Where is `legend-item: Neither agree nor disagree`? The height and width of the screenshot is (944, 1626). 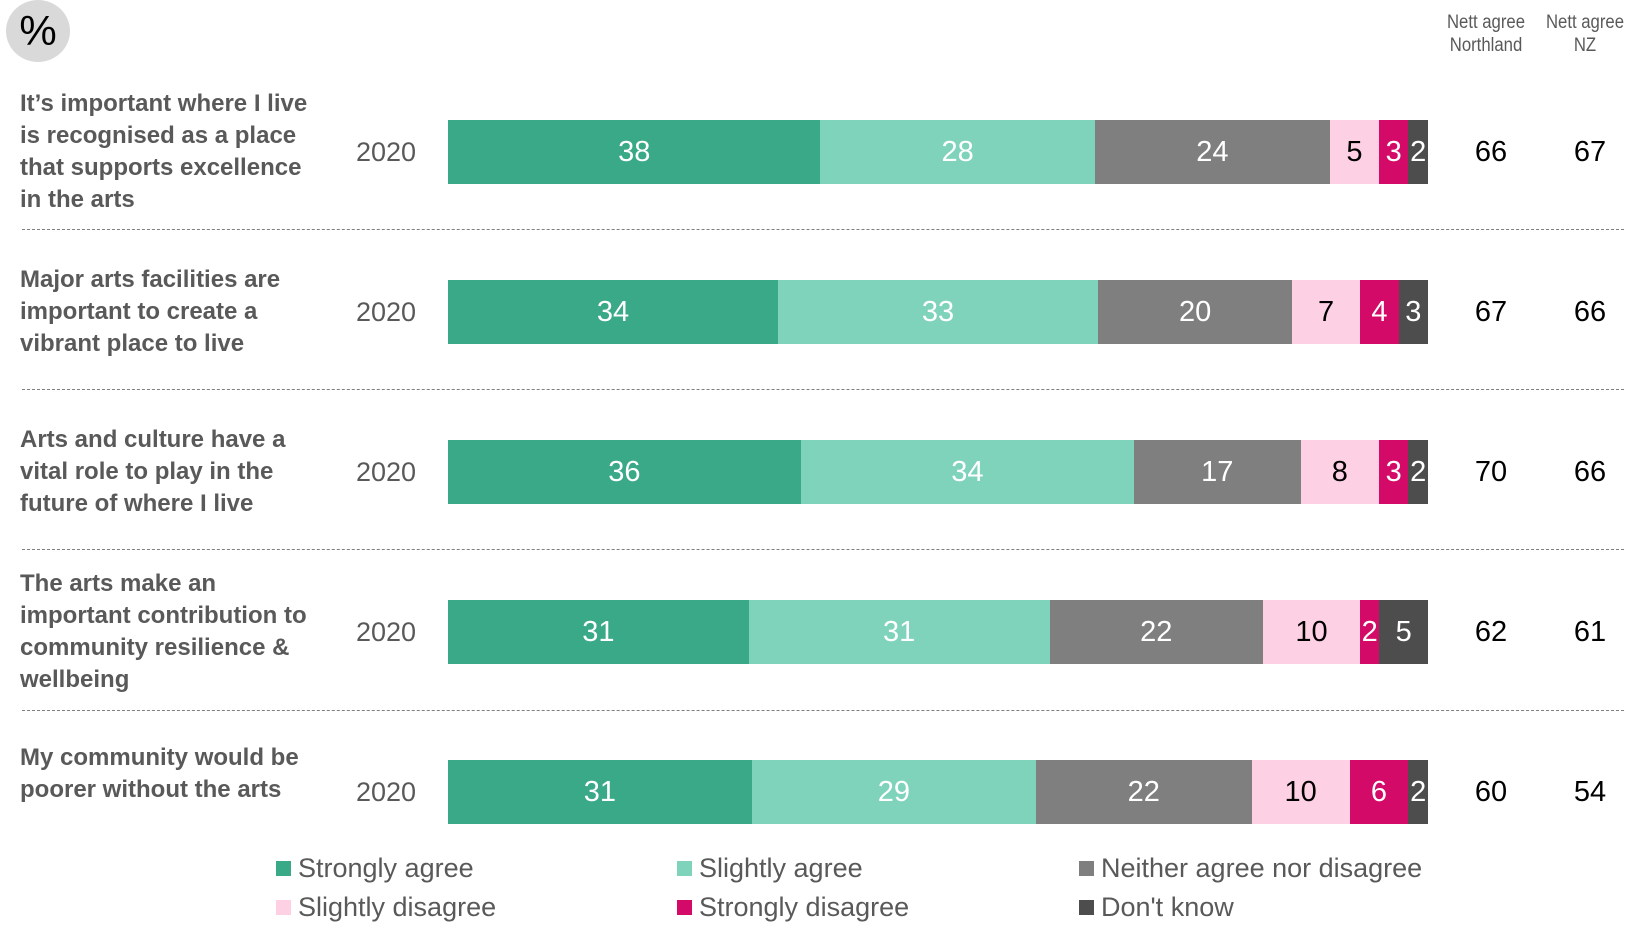
legend-item: Neither agree nor disagree is located at coordinates (1250, 868).